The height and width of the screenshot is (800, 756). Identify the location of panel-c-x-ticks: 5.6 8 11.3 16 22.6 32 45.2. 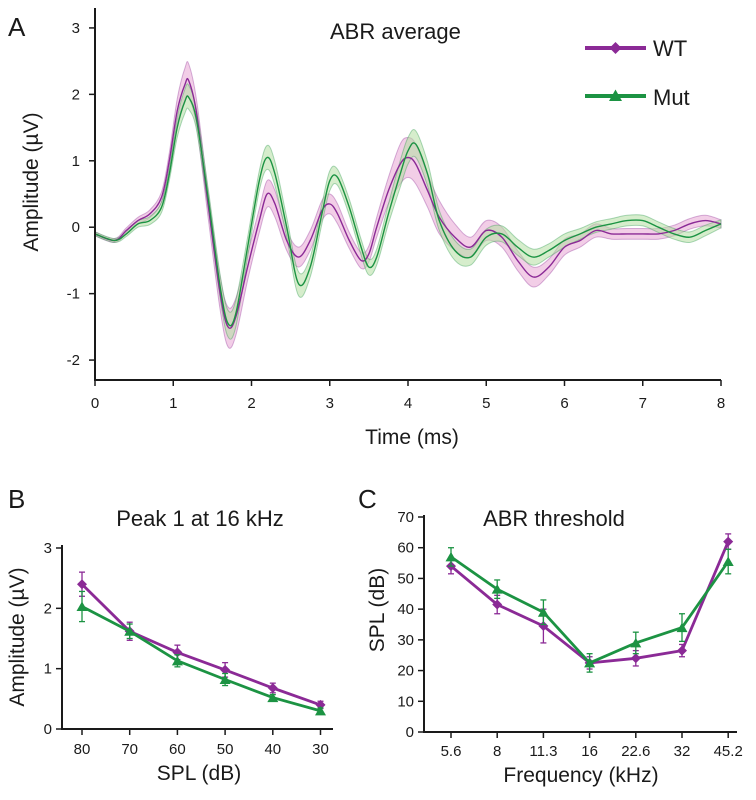
(592, 746).